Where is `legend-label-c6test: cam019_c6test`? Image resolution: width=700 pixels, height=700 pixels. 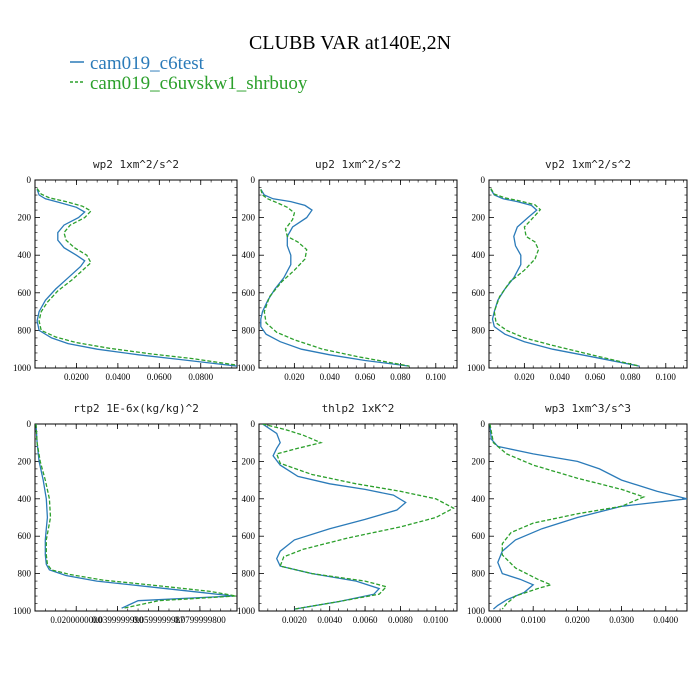 legend-label-c6test: cam019_c6test is located at coordinates (147, 63).